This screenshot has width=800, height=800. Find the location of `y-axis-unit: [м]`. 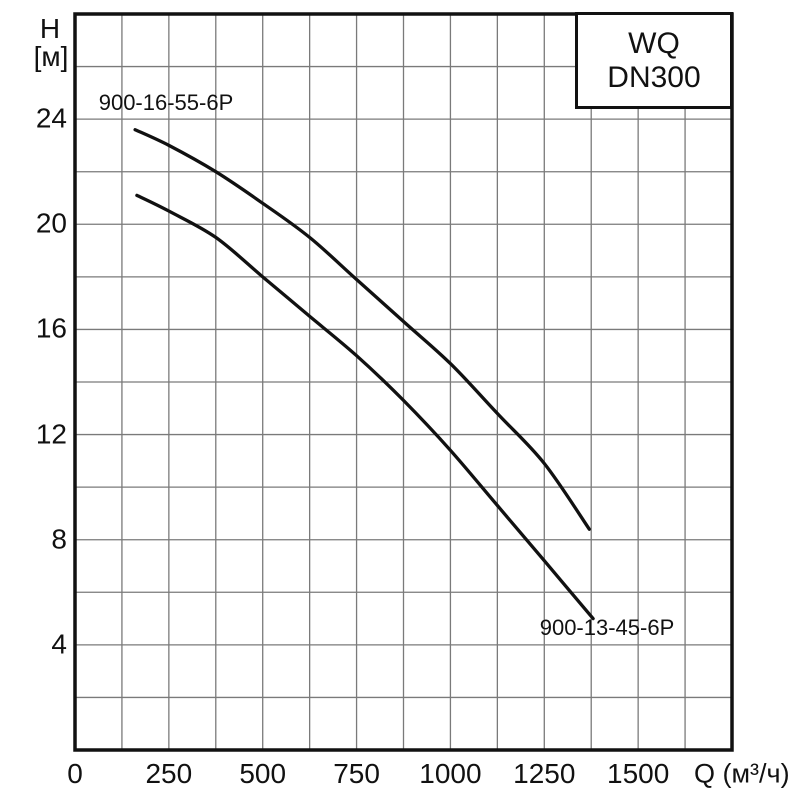

y-axis-unit: [м] is located at coordinates (51, 56).